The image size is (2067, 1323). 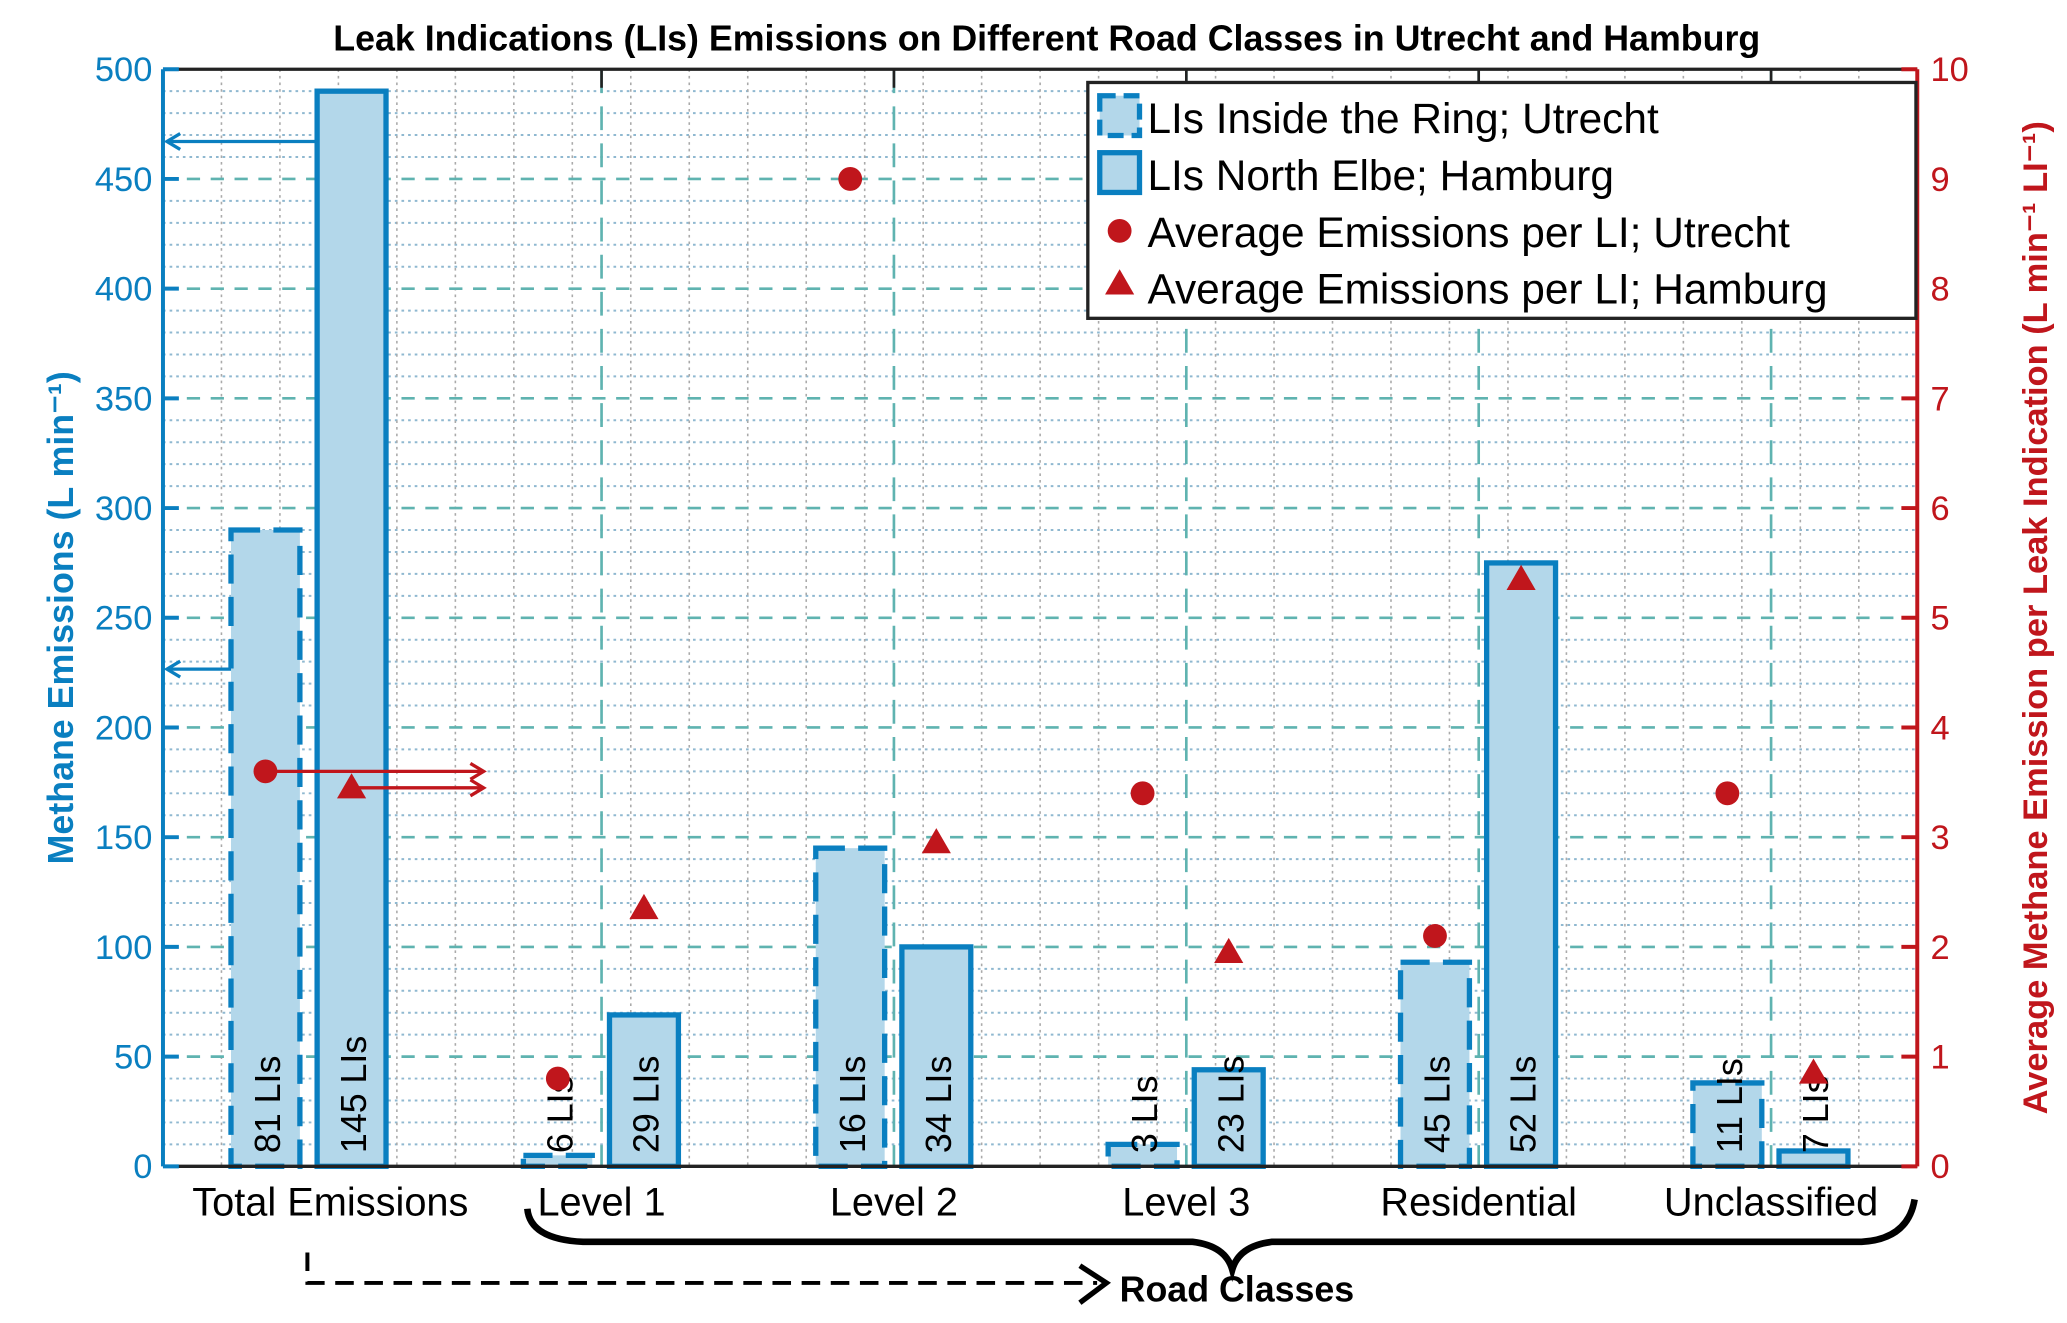 What do you see at coordinates (123, 838) in the screenshot?
I see `y-tick-label-left: 150` at bounding box center [123, 838].